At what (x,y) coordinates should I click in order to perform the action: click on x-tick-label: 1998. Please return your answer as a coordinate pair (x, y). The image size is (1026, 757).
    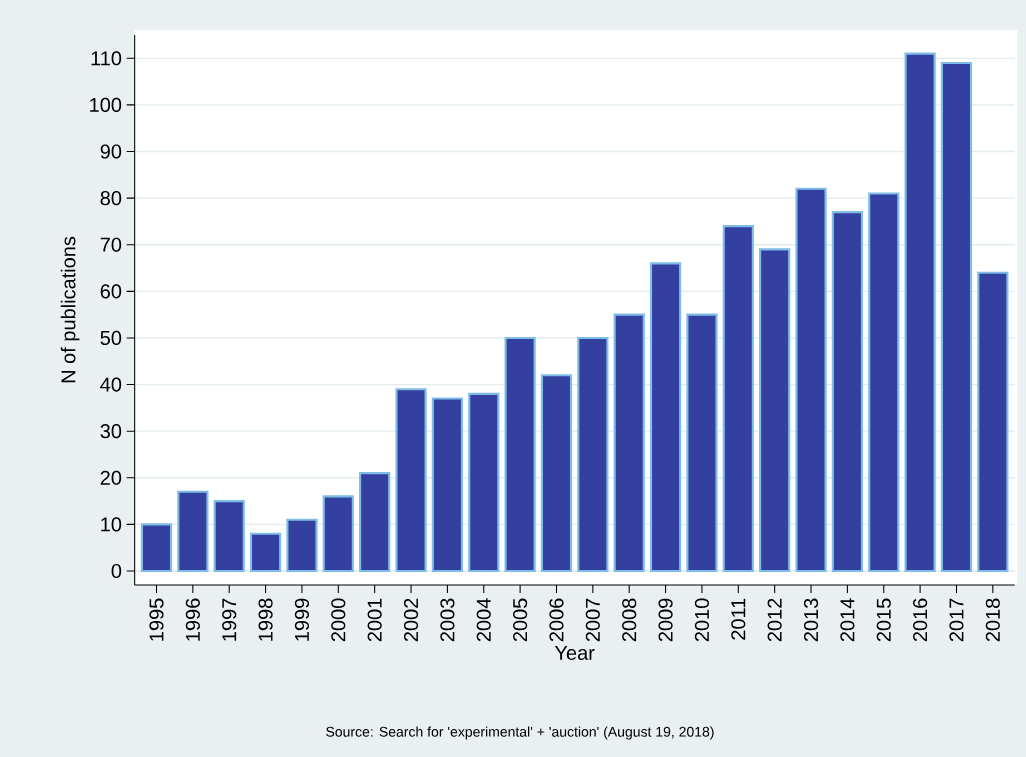
    Looking at the image, I should click on (265, 619).